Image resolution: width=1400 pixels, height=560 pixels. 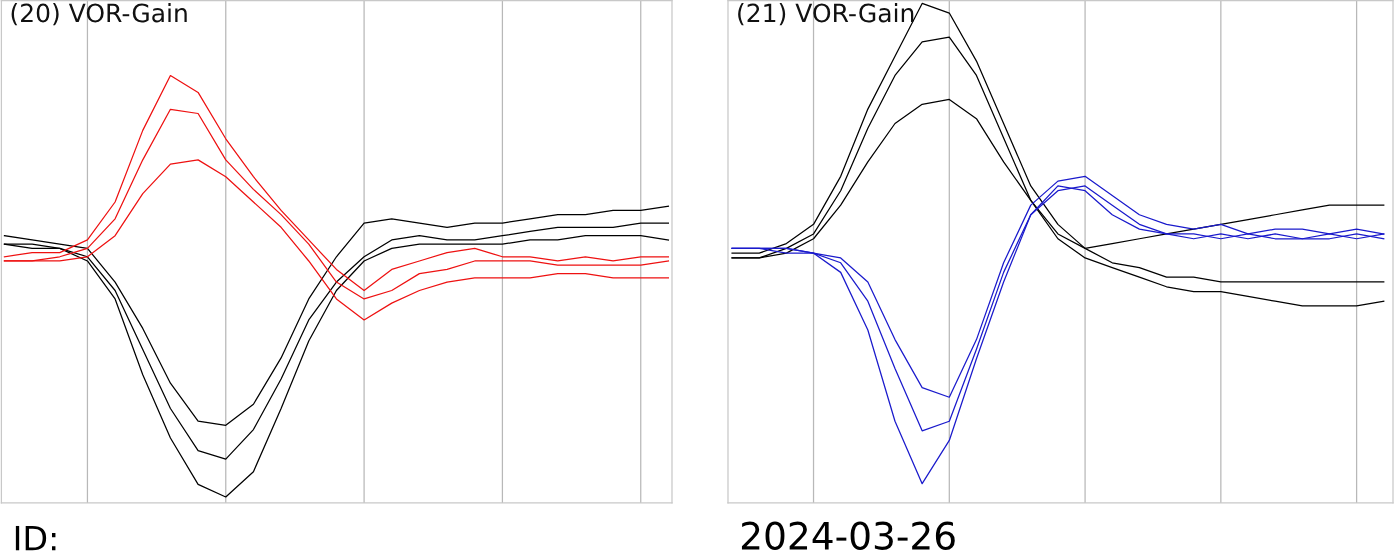 What do you see at coordinates (35, 538) in the screenshot?
I see `text: ID:` at bounding box center [35, 538].